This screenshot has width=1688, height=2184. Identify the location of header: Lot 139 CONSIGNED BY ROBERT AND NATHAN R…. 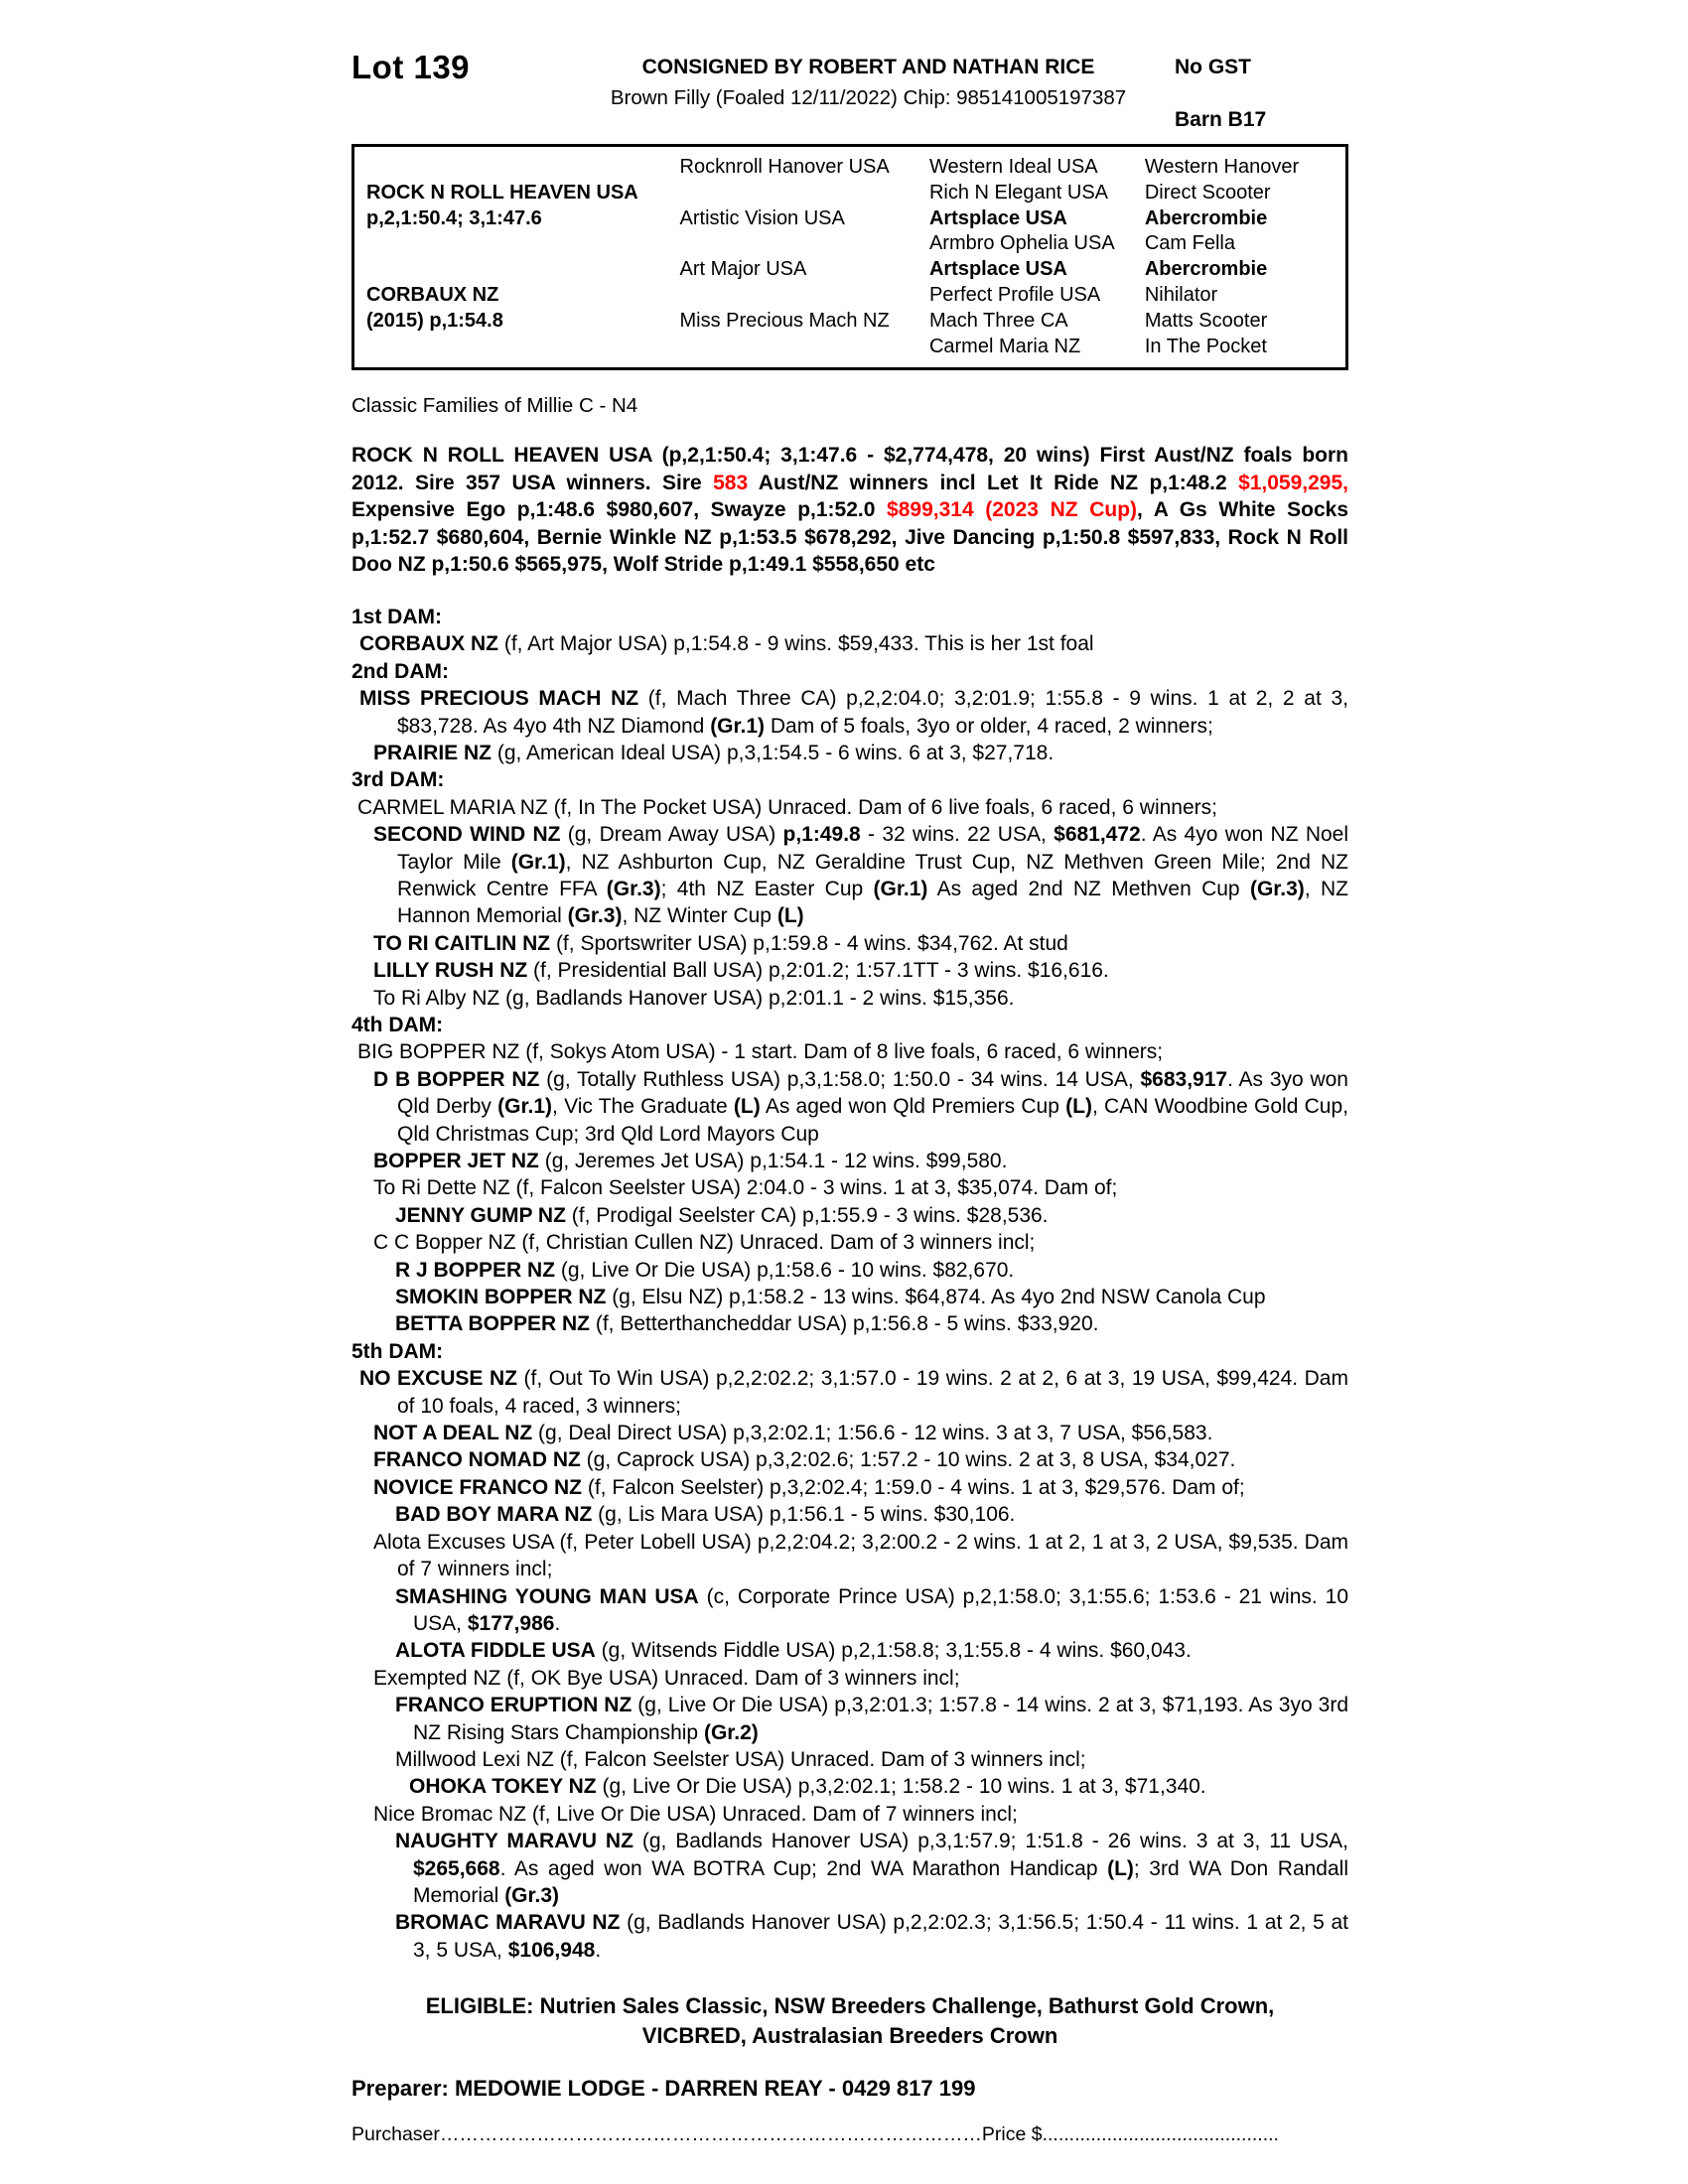
(850, 91).